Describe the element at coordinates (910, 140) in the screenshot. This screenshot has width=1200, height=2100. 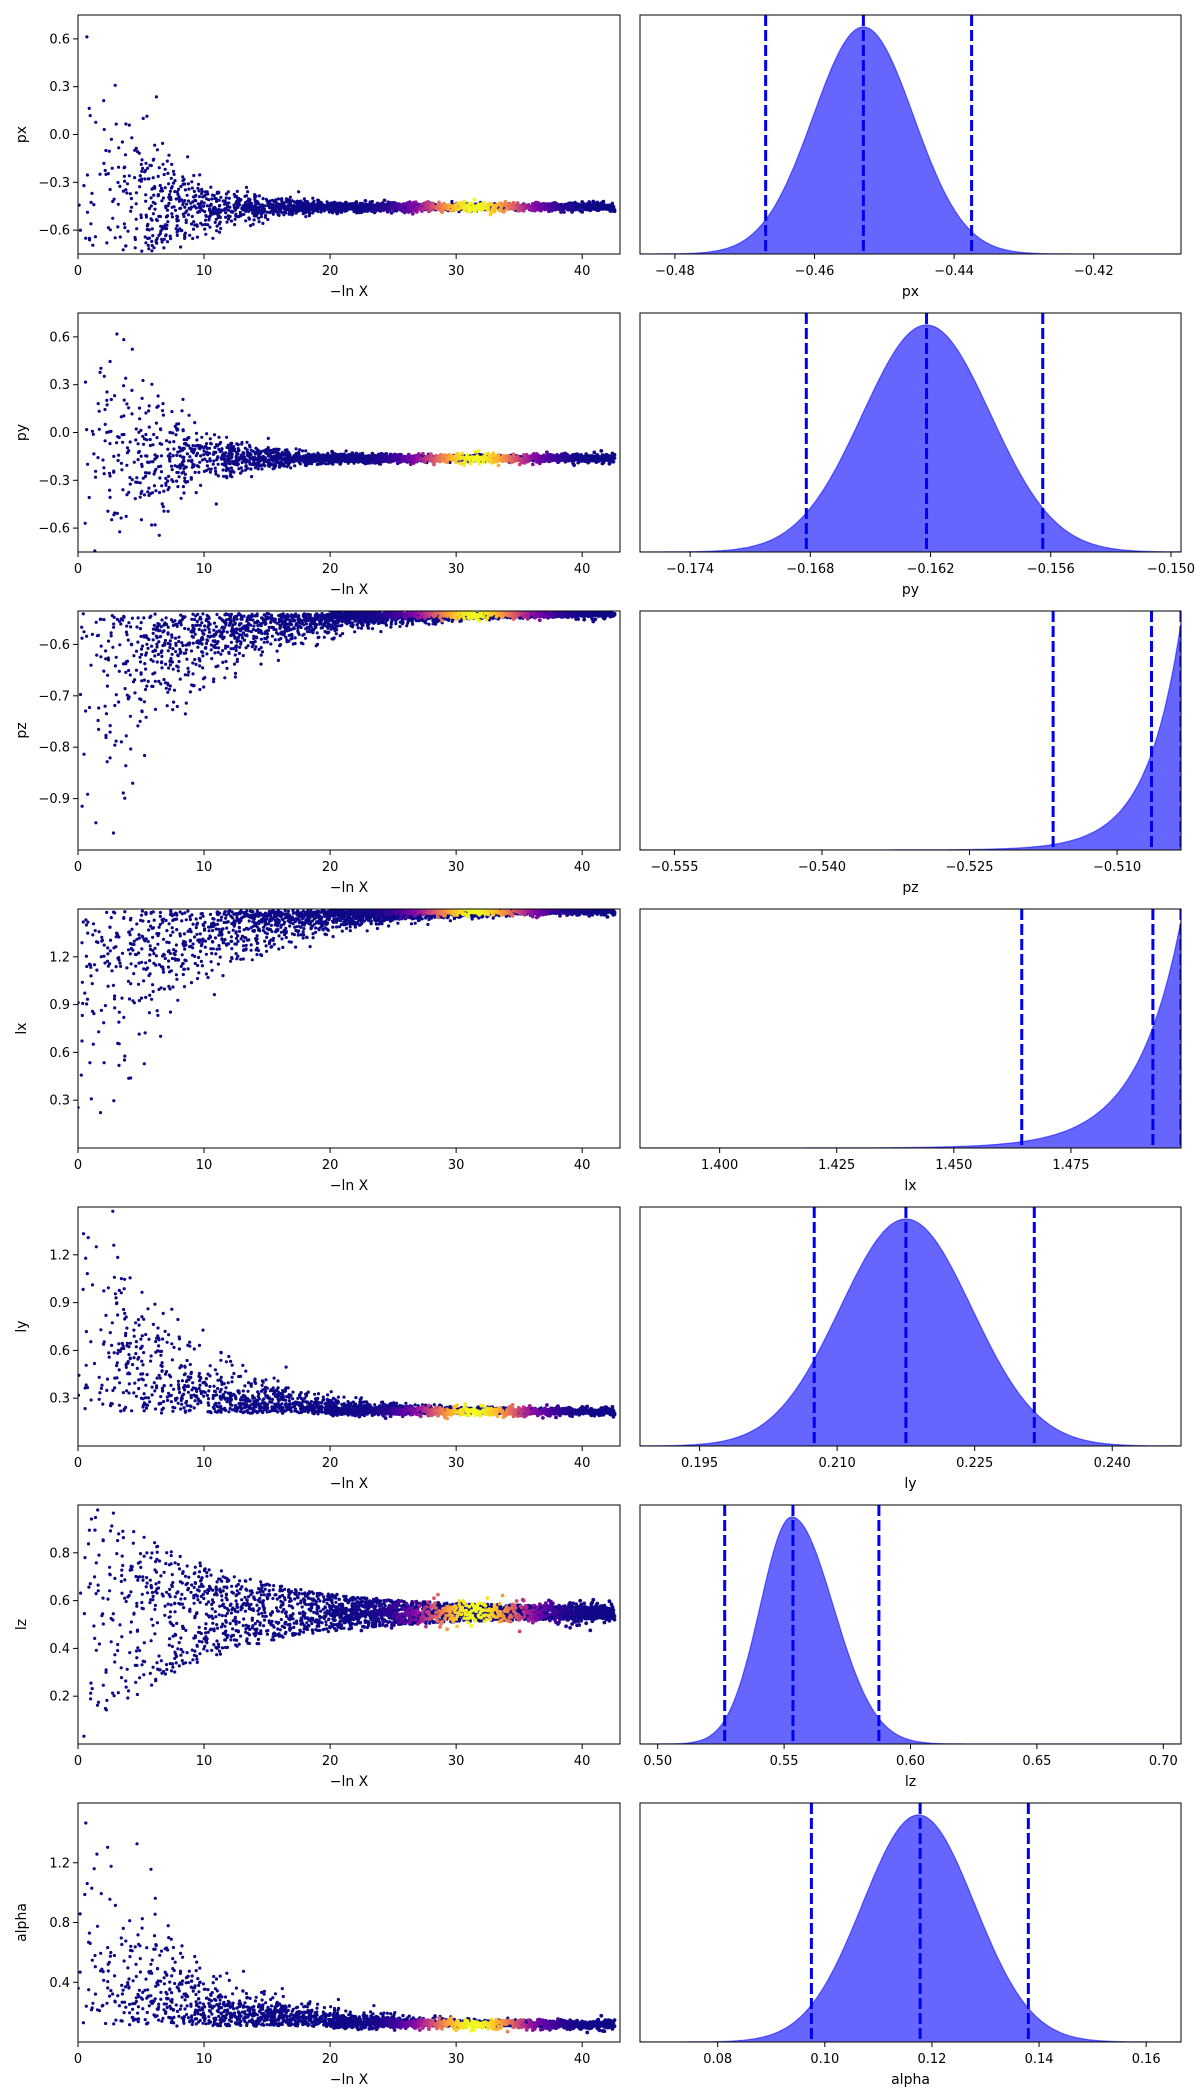
I see `posterior-outline` at that location.